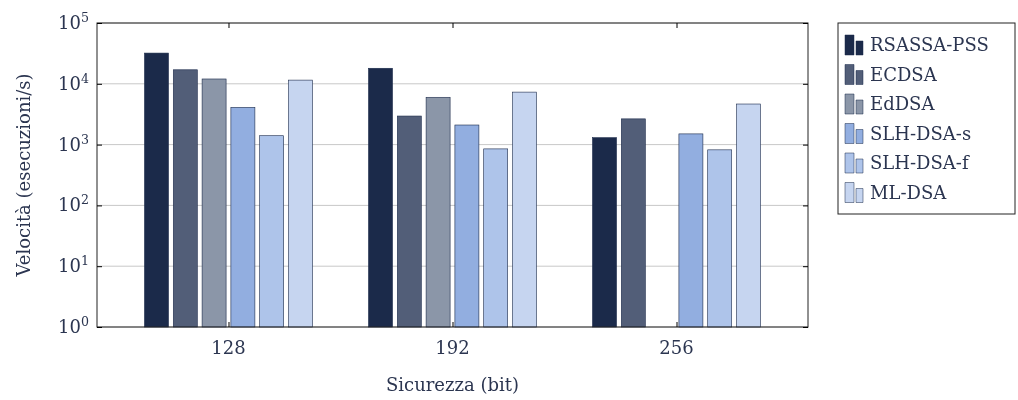  Describe the element at coordinates (452, 347) in the screenshot. I see `x-tick-label: 192` at that location.